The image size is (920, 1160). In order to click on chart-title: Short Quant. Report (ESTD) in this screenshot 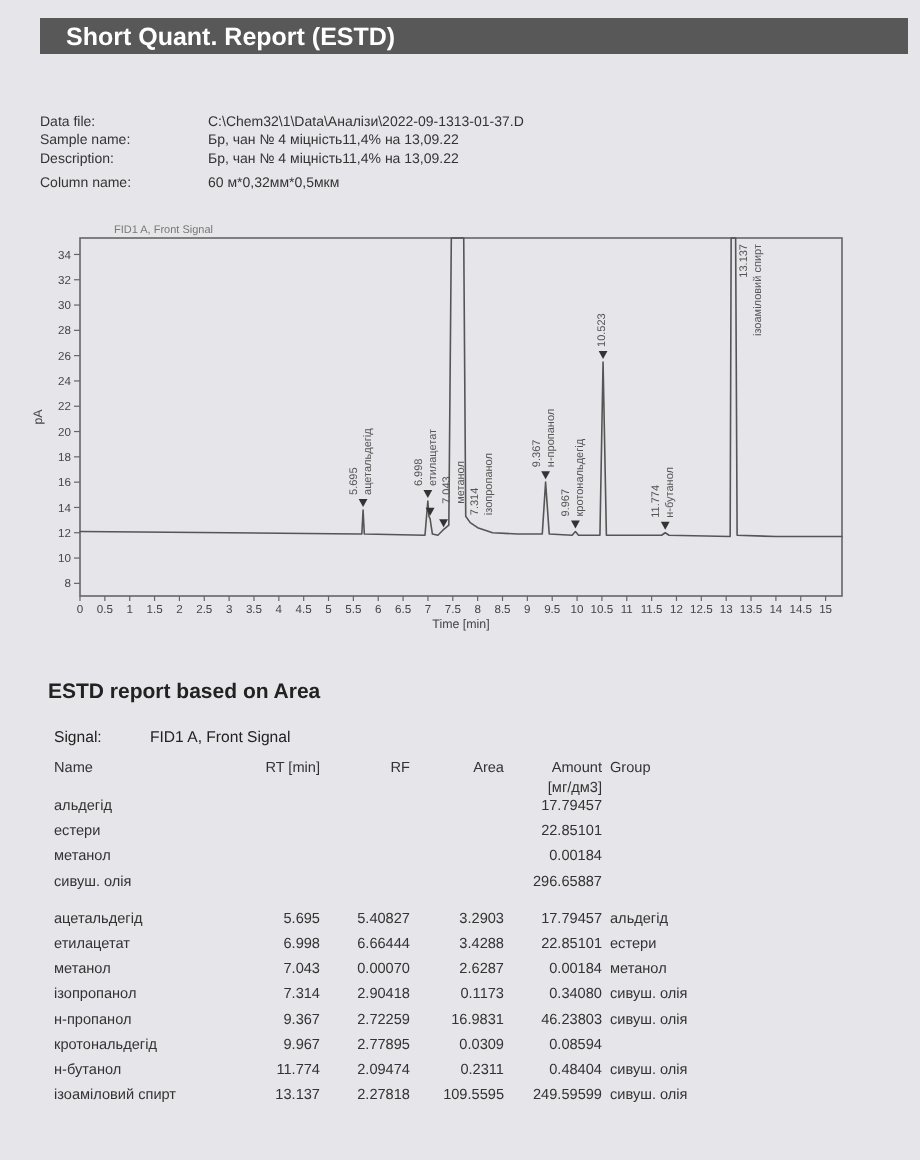, I will do `click(231, 37)`.